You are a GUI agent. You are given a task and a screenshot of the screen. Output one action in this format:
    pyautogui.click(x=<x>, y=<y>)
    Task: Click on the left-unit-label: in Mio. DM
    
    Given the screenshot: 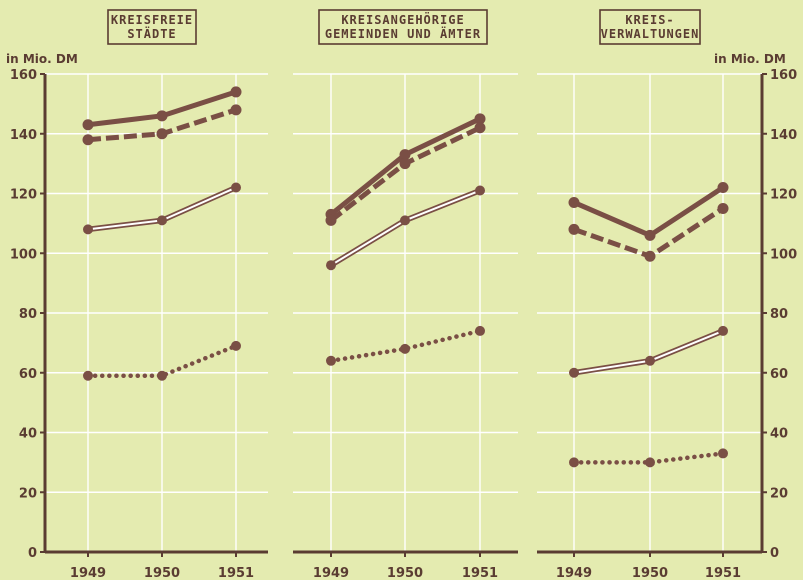 What is the action you would take?
    pyautogui.click(x=42, y=59)
    